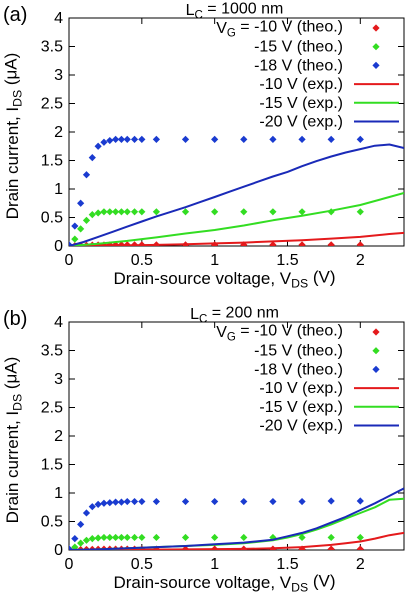 This screenshot has height=599, width=409. I want to click on legend-label: -10 V (exp.), so click(301, 388).